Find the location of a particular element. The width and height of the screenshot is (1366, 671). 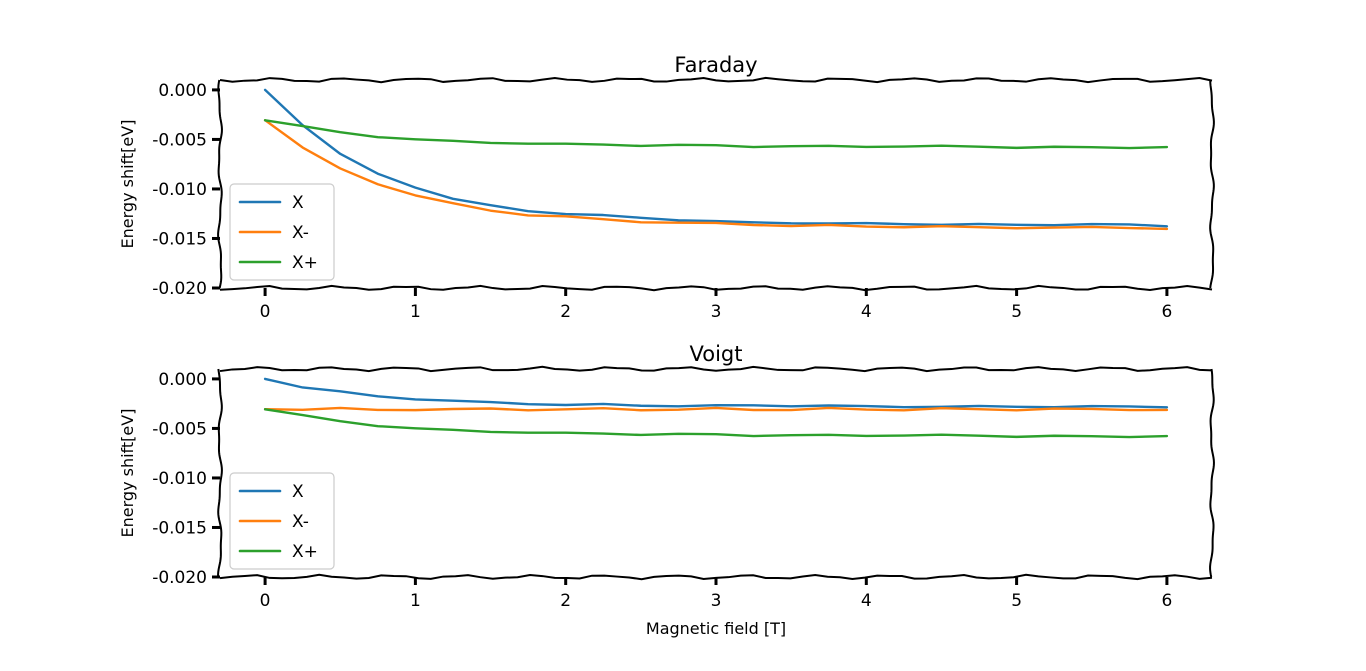

plot-title: Faraday is located at coordinates (715, 65).